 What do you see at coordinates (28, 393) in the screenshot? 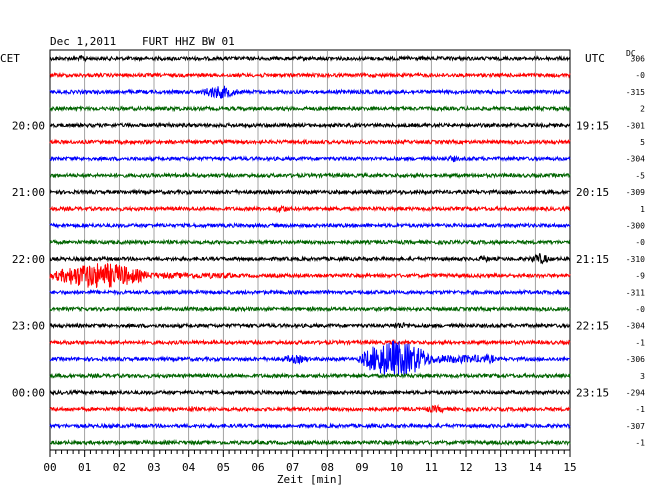
I see `left-time-label: 00:00` at bounding box center [28, 393].